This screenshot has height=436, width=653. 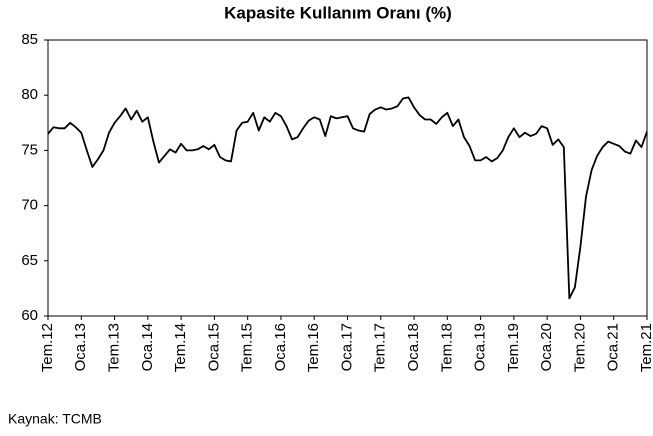 What do you see at coordinates (55, 419) in the screenshot?
I see `source-note: Kaynak: TCMB` at bounding box center [55, 419].